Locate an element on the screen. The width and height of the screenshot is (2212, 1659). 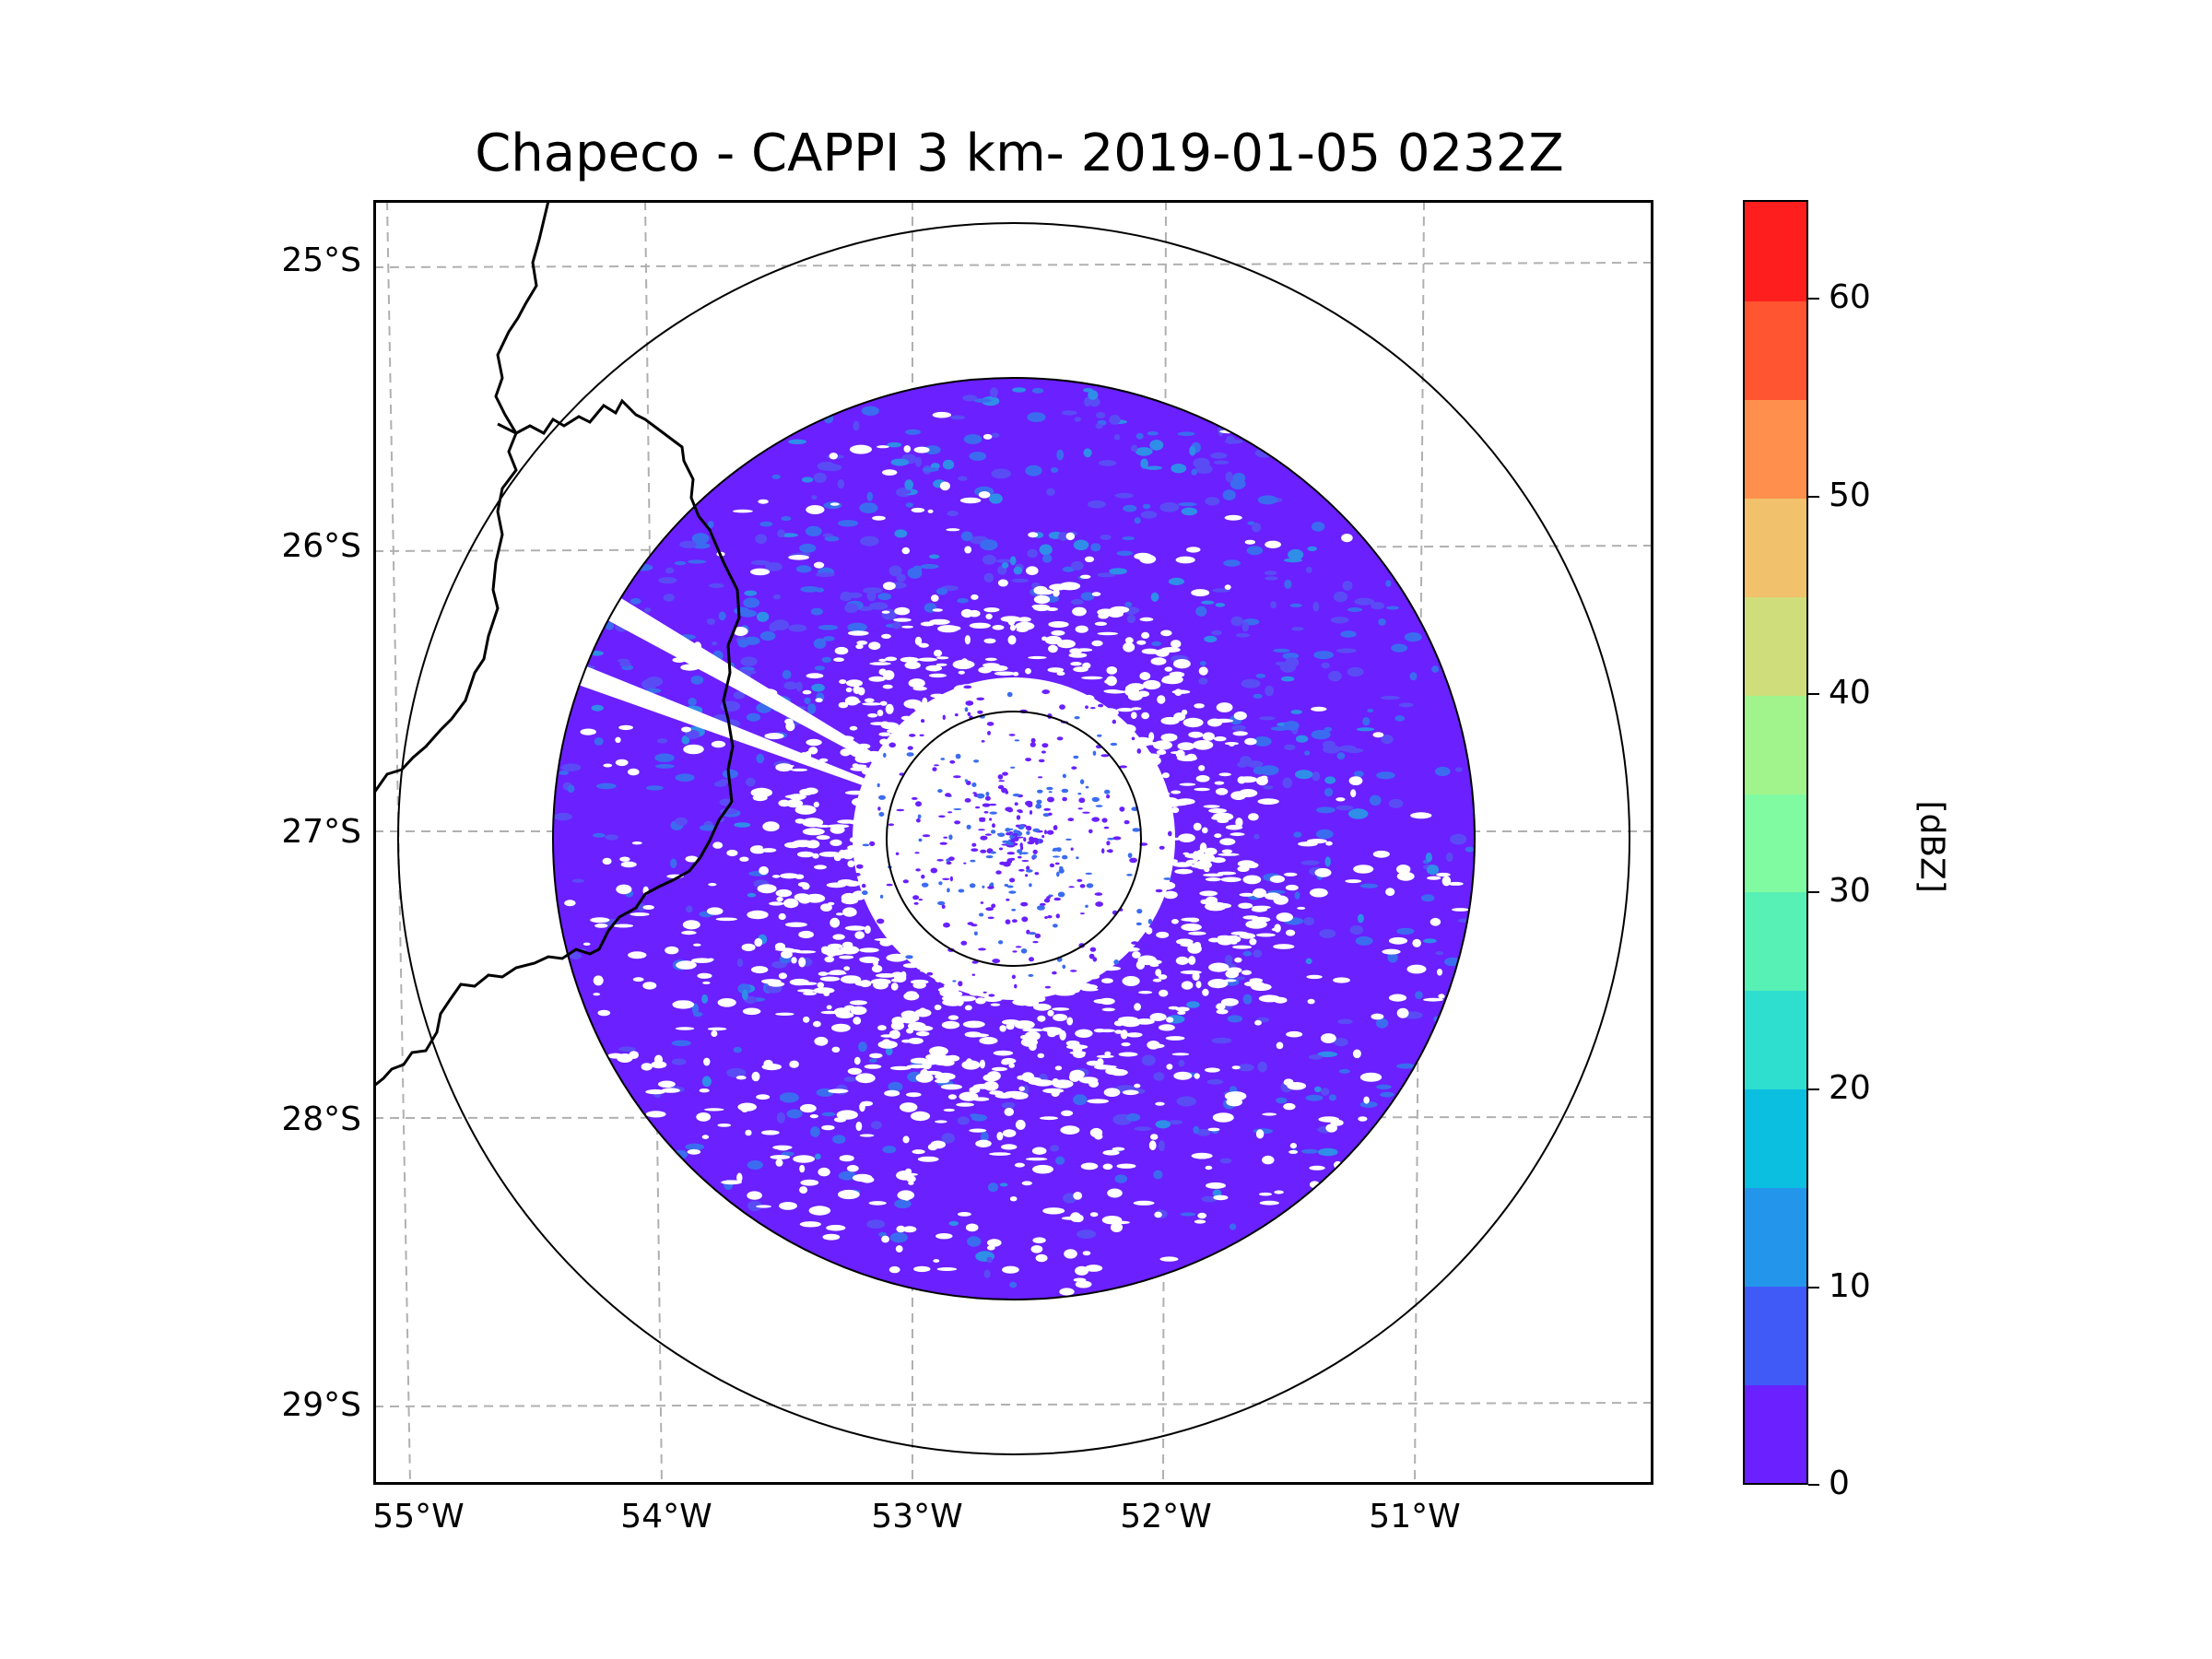
lat-label-27: 27°S is located at coordinates (321, 832).